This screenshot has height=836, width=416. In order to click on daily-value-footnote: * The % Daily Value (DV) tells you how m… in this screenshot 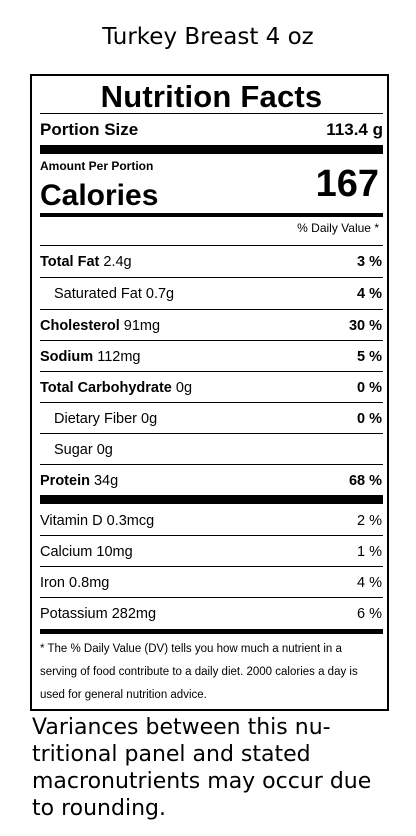, I will do `click(199, 672)`.